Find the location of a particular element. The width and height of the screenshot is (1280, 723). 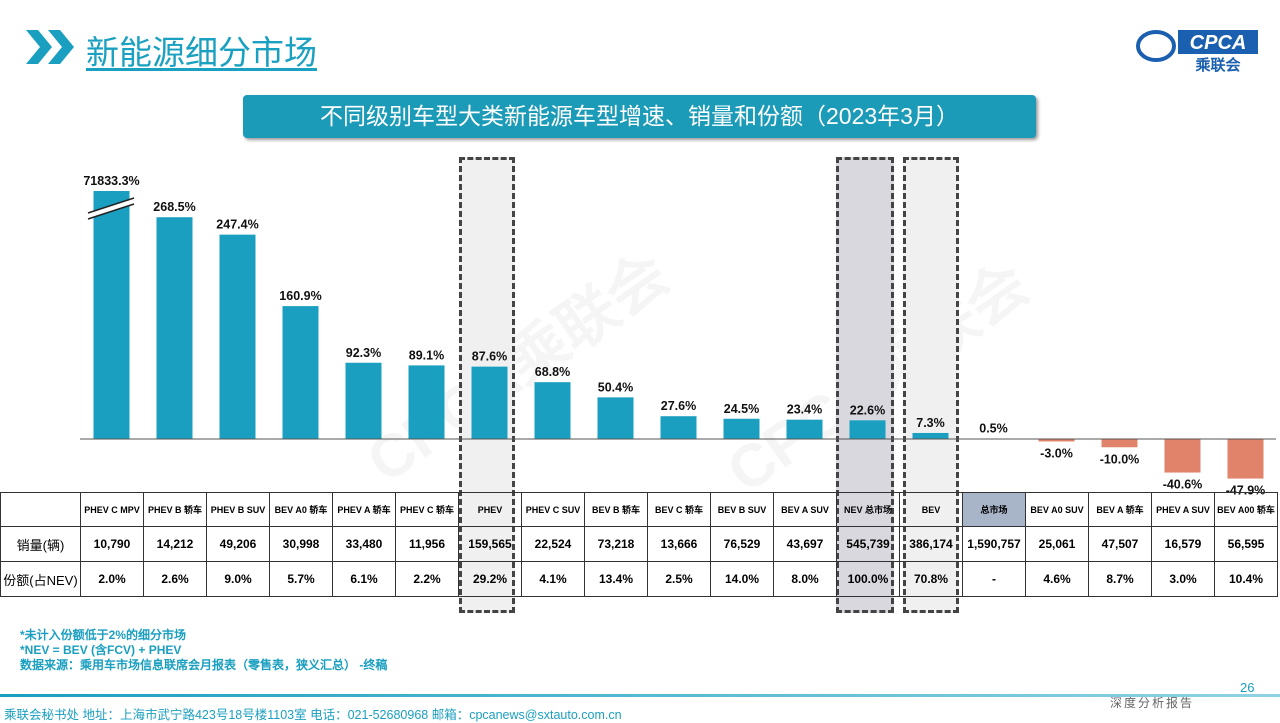

report-tag: 深度分析报告 is located at coordinates (1152, 703).